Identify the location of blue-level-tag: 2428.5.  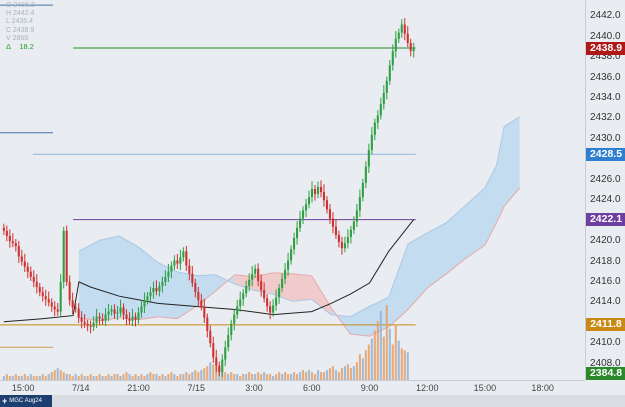
(605, 154).